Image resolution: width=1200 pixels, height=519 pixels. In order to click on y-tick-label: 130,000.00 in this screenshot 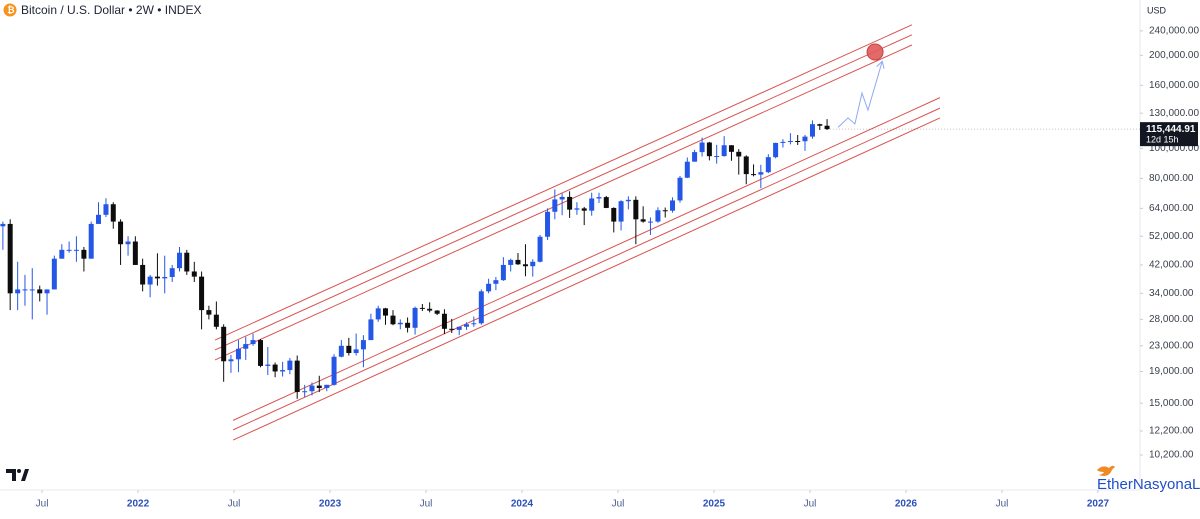, I will do `click(1174, 113)`.